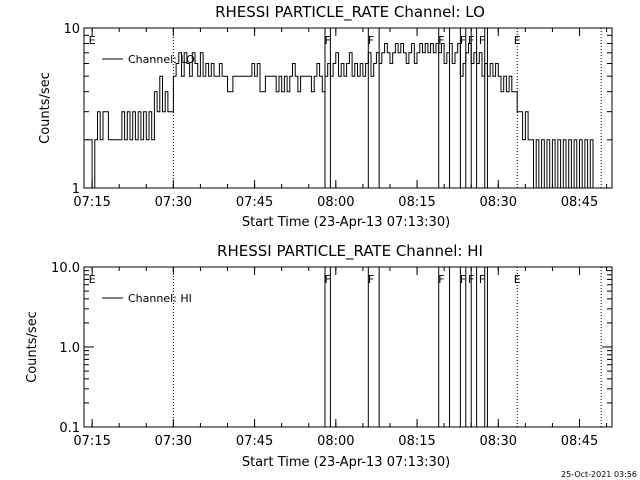 The width and height of the screenshot is (640, 480). I want to click on y-tick-label: 10, so click(71, 29).